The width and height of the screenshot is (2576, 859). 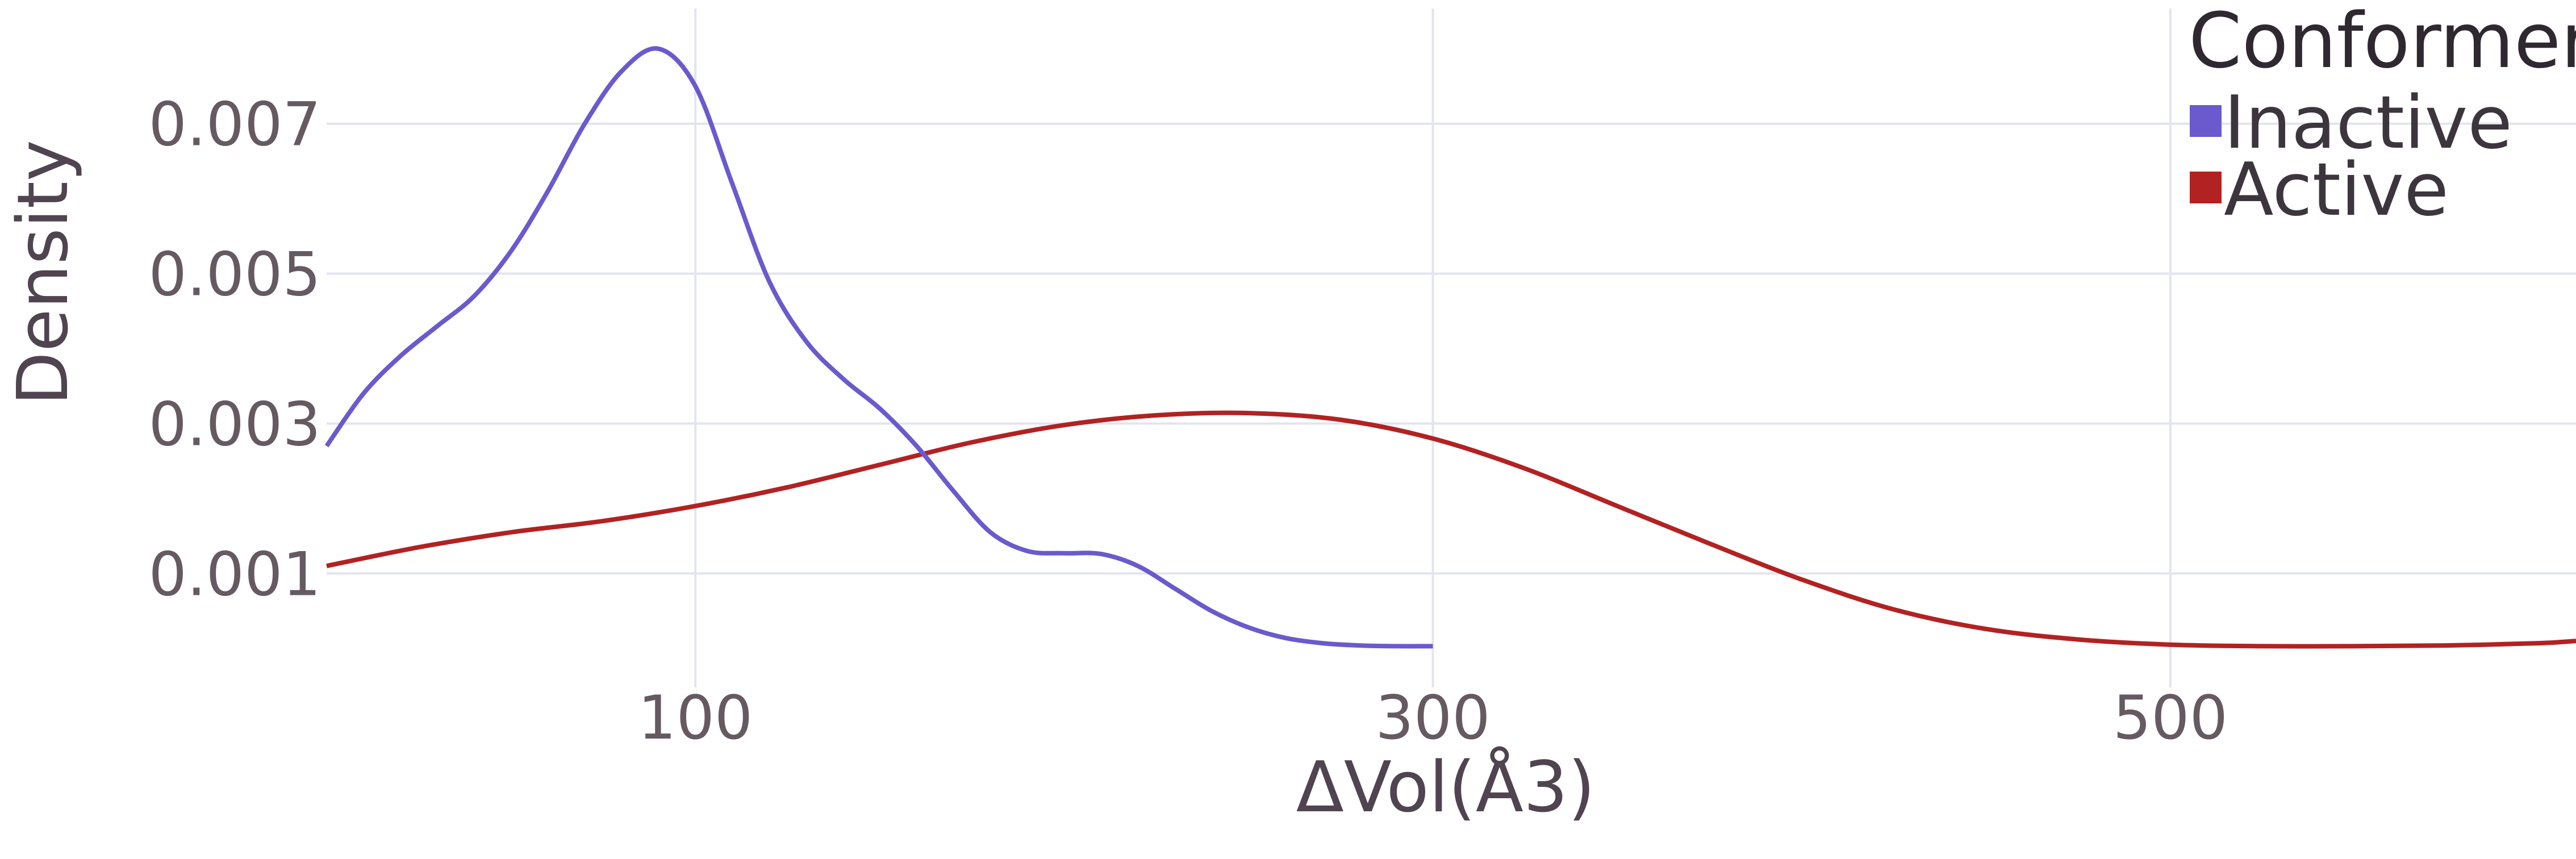 What do you see at coordinates (1446, 787) in the screenshot?
I see `x-axis-title: ΔVol(Å3)` at bounding box center [1446, 787].